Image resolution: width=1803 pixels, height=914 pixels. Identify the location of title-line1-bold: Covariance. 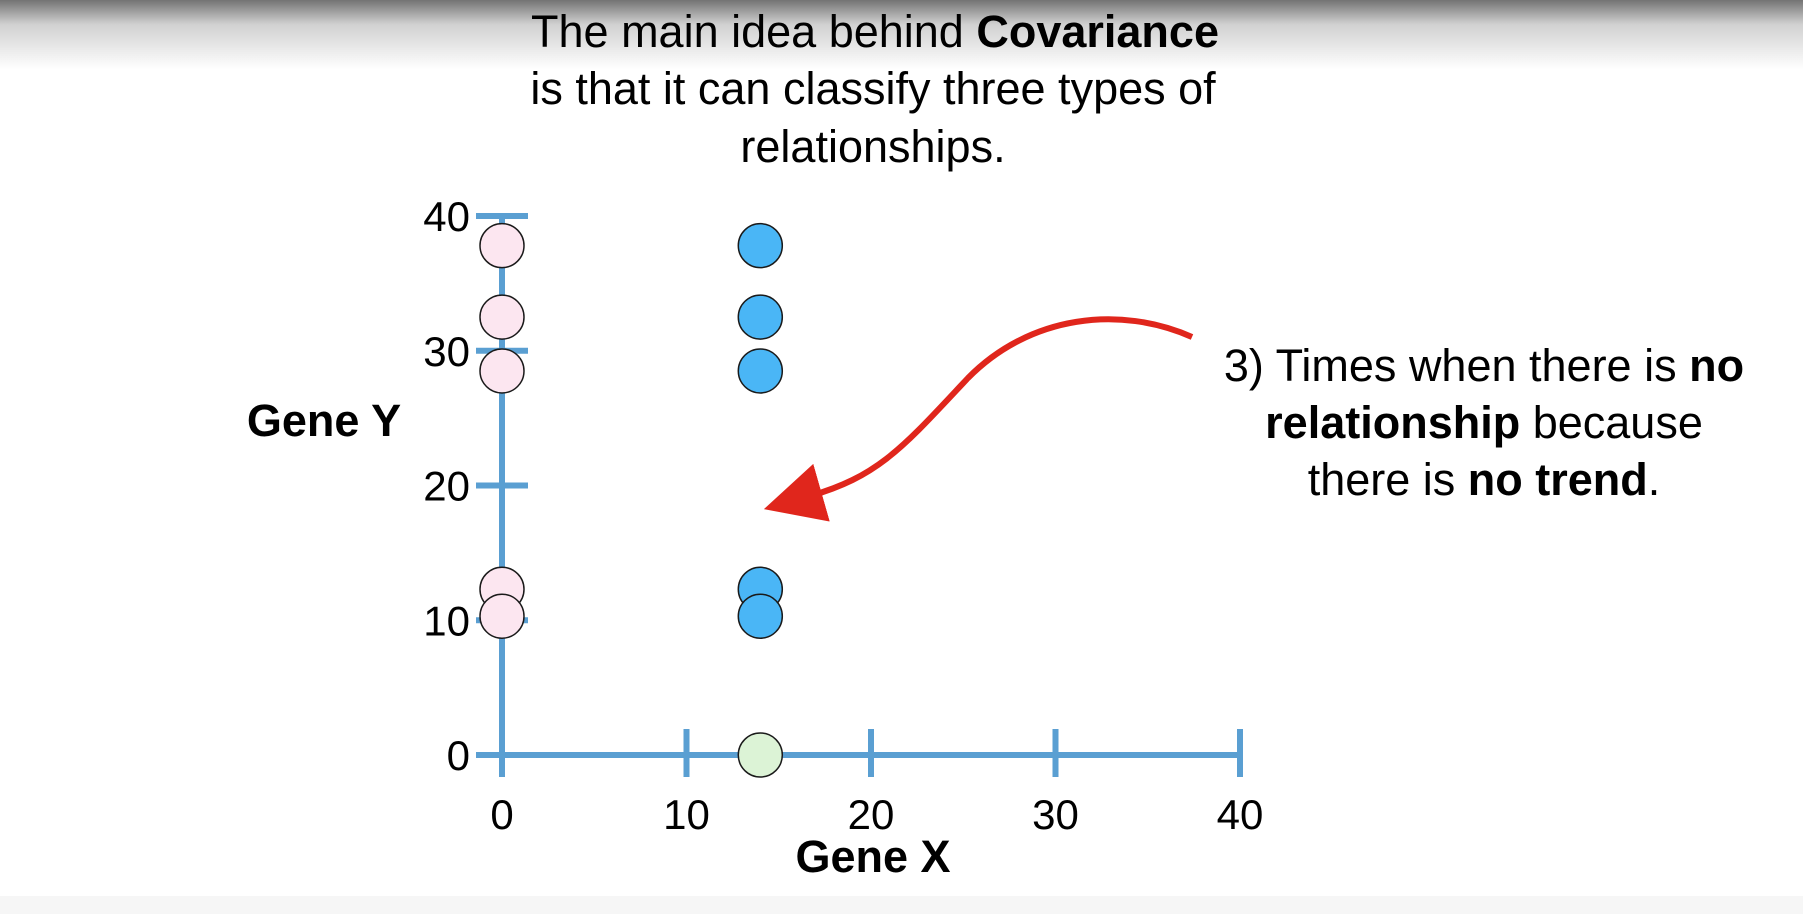
(1097, 31).